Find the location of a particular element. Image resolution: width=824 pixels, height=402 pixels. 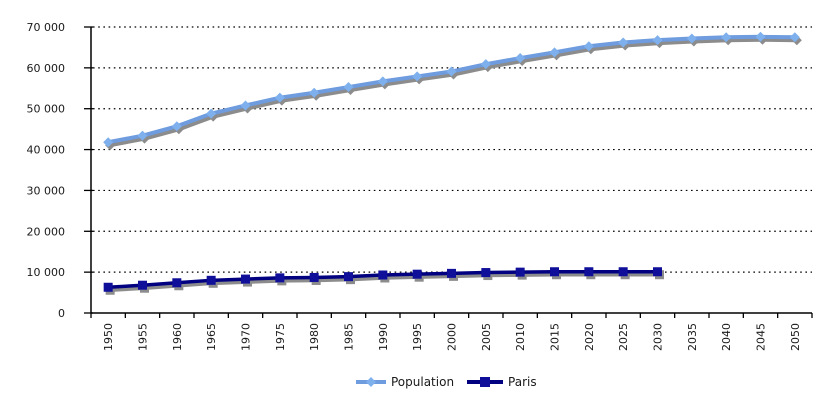

x-tick-label: 1950 is located at coordinates (108, 337).